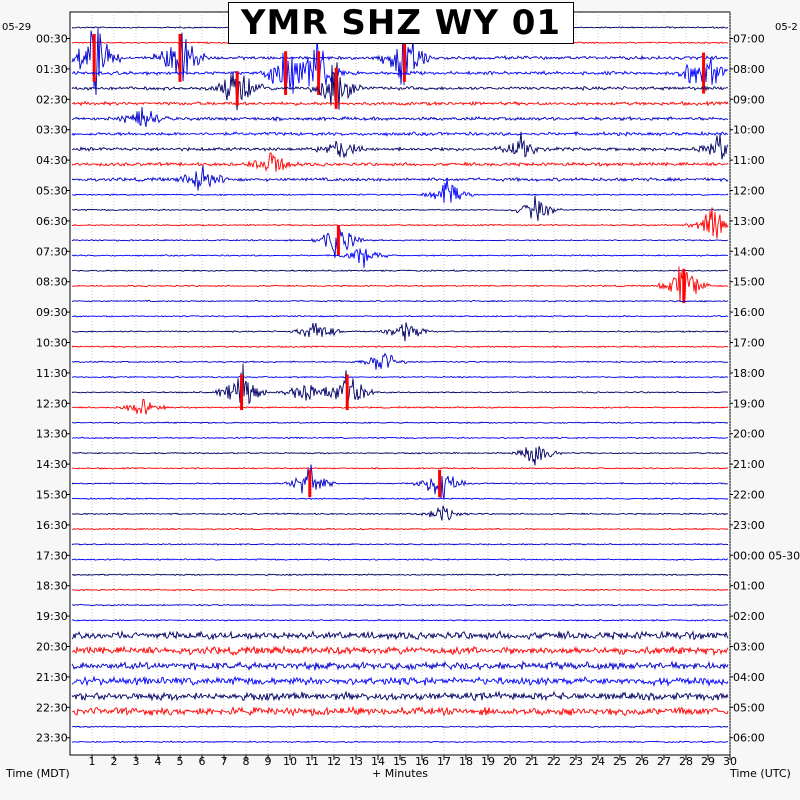 The width and height of the screenshot is (800, 800). I want to click on x-tick-label: 10, so click(290, 761).